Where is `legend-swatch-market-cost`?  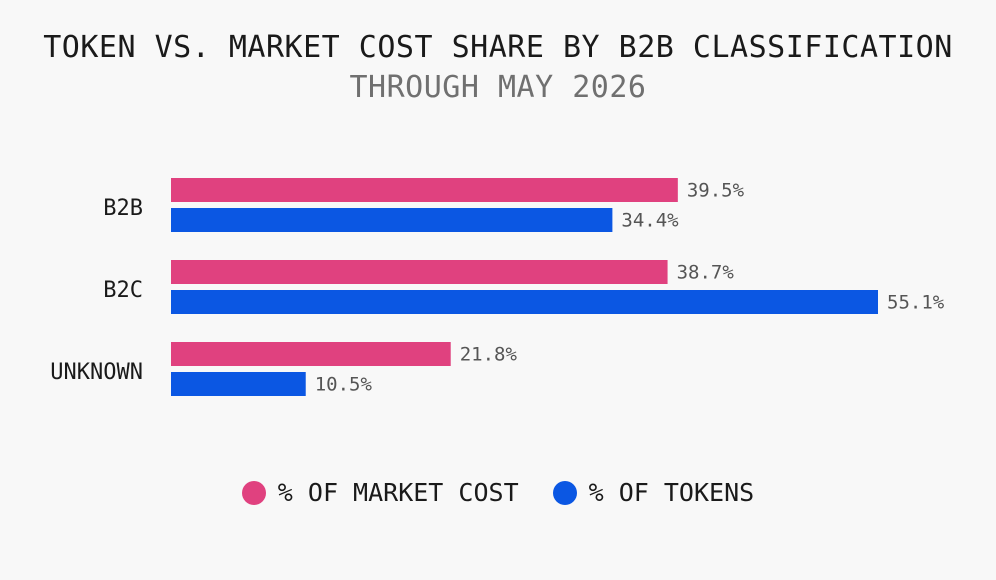
legend-swatch-market-cost is located at coordinates (253, 492).